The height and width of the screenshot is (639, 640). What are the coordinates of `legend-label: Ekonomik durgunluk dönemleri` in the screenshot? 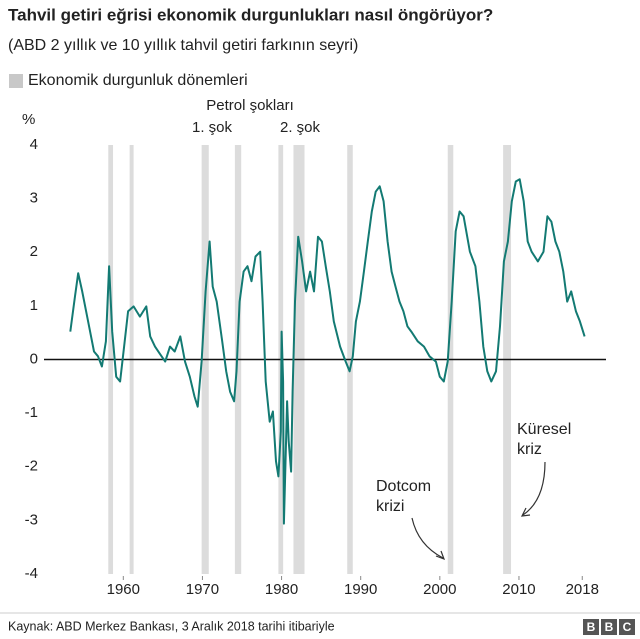 It's located at (138, 80).